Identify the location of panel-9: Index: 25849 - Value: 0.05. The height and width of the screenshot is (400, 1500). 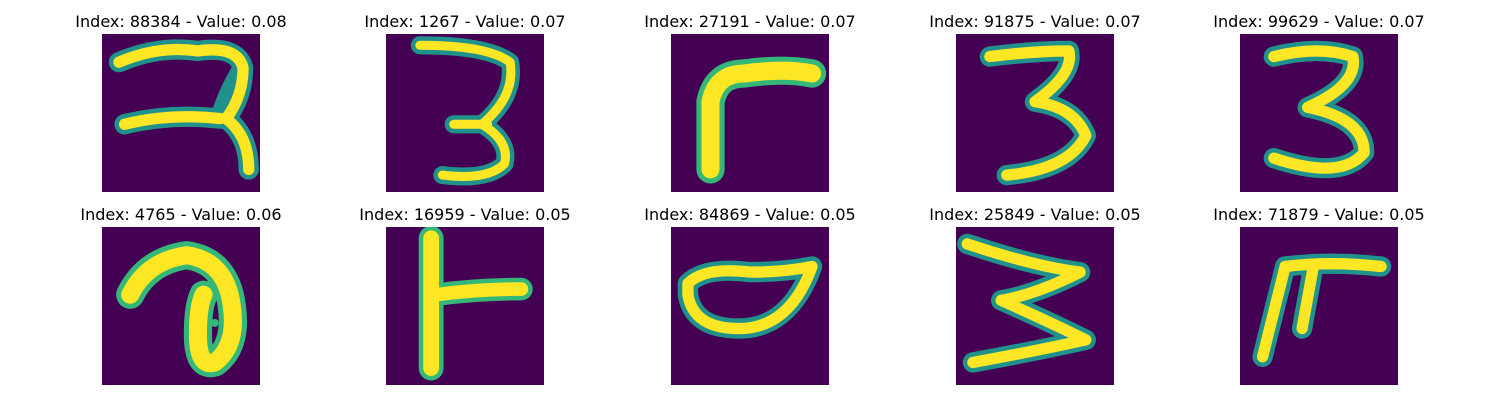
(1035, 300).